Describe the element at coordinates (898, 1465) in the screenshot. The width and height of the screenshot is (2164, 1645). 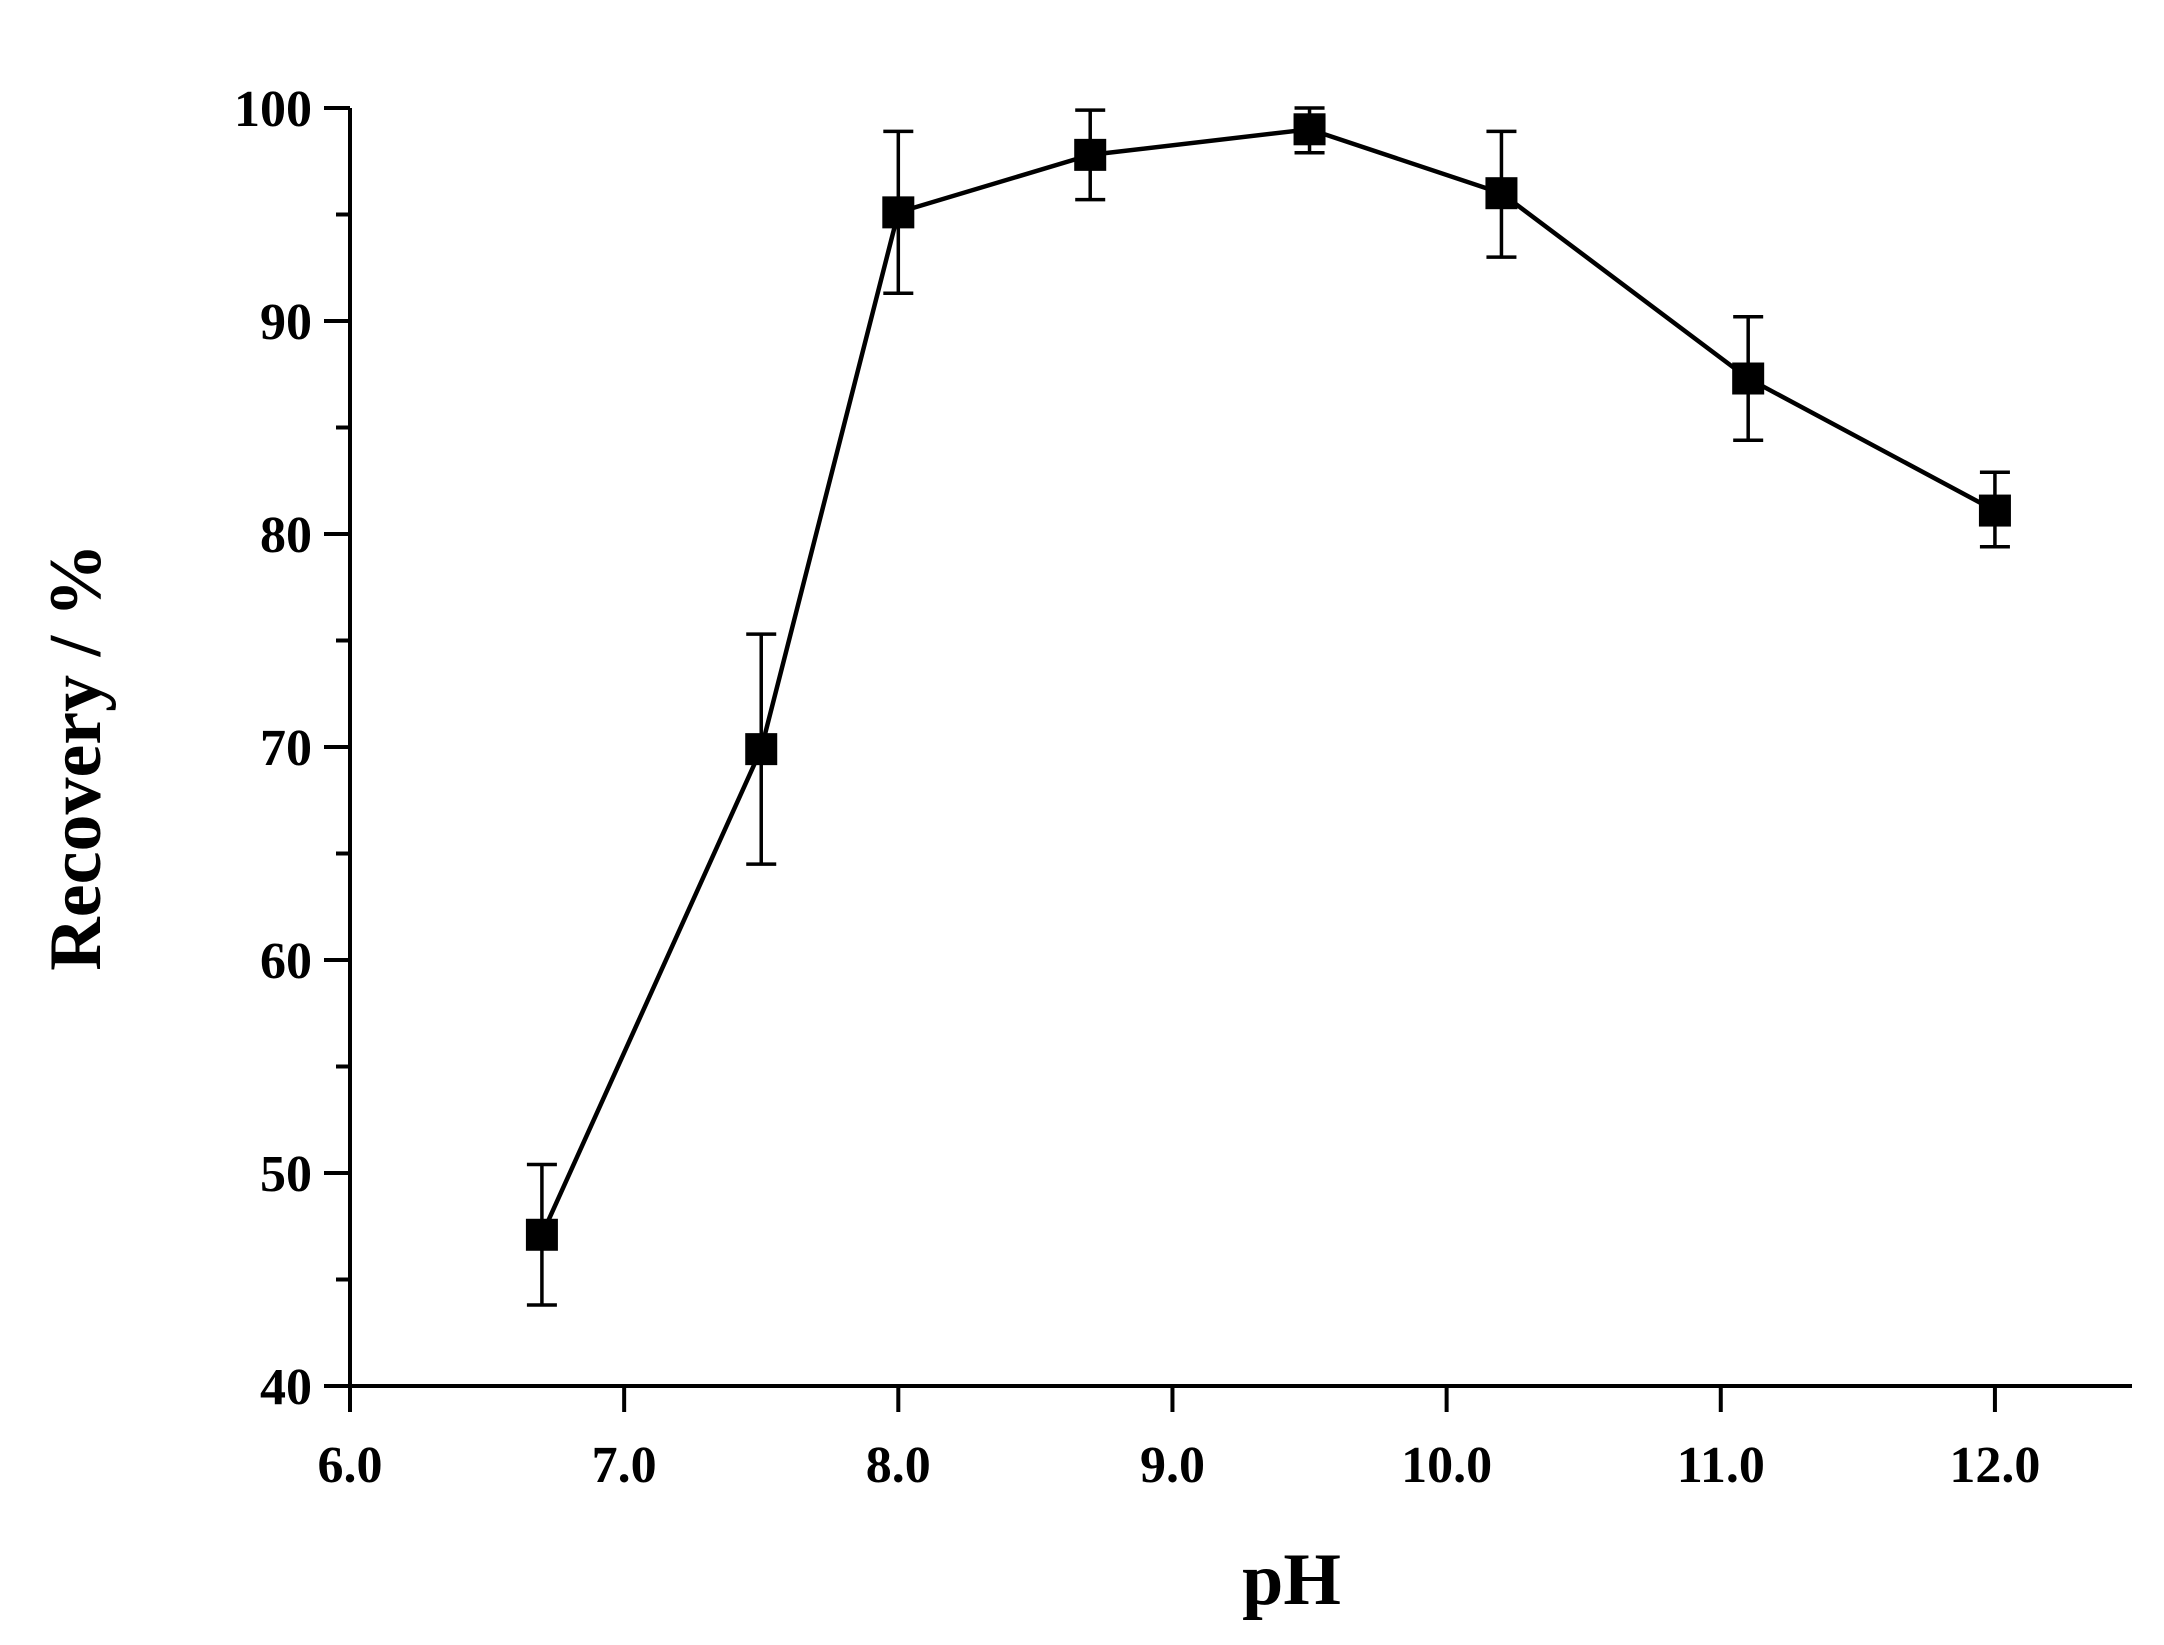
I see `x-tick-label: 8.0` at that location.